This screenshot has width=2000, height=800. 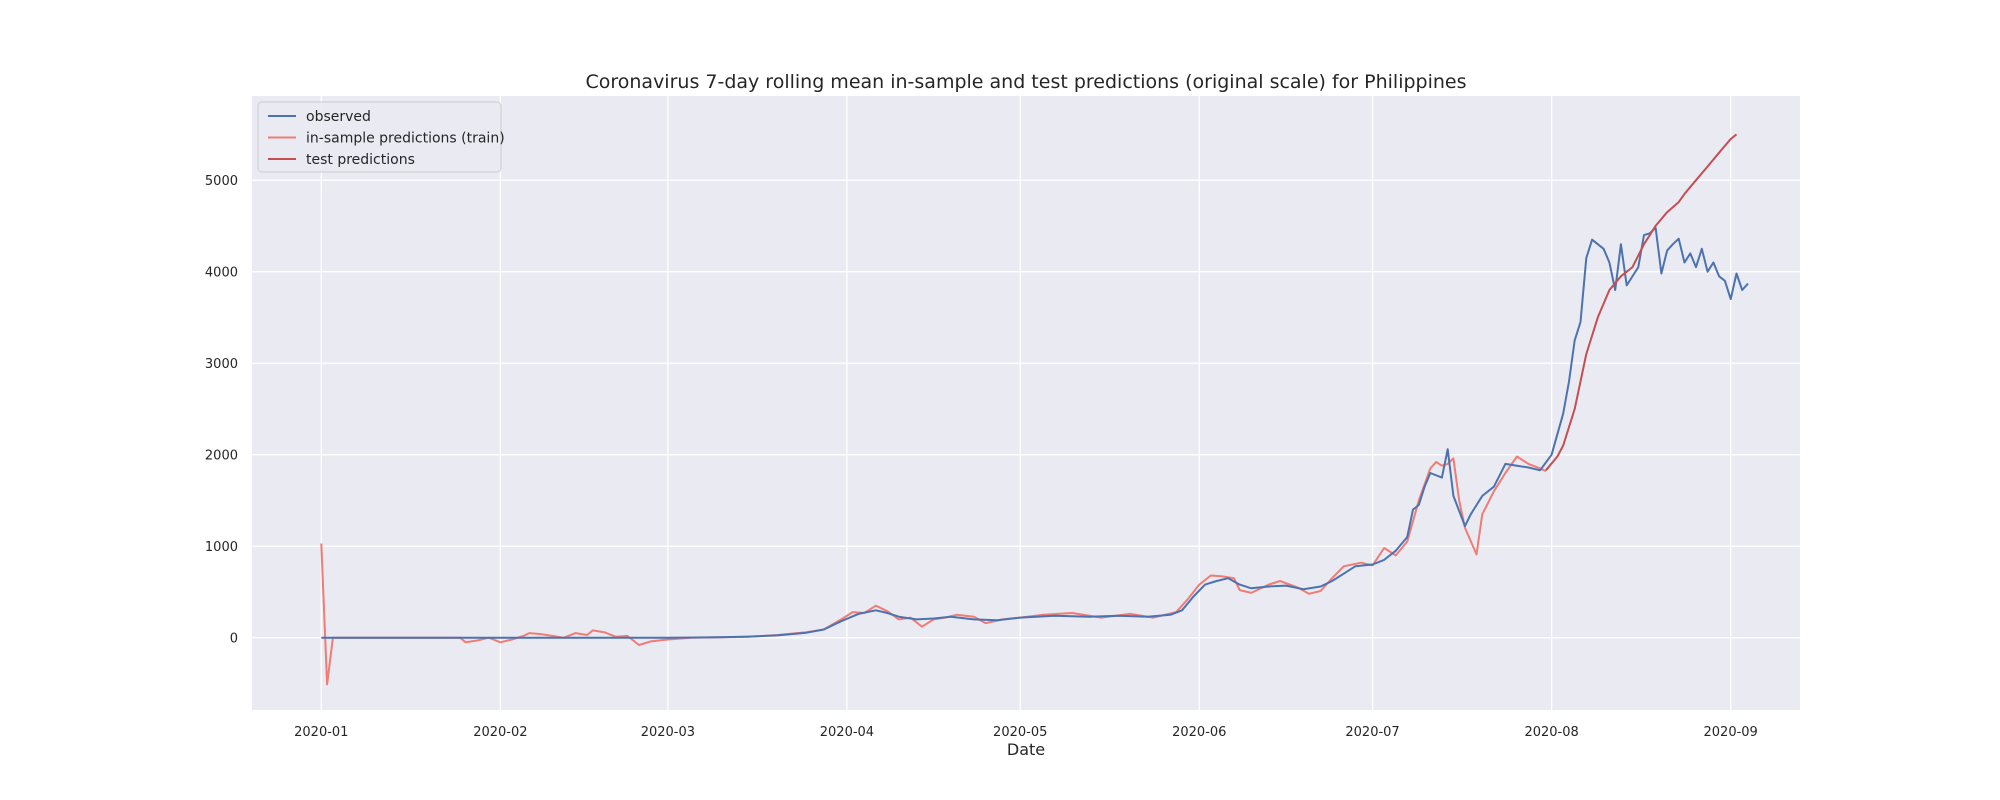 I want to click on x-tick-label: 2020-04, so click(x=847, y=732).